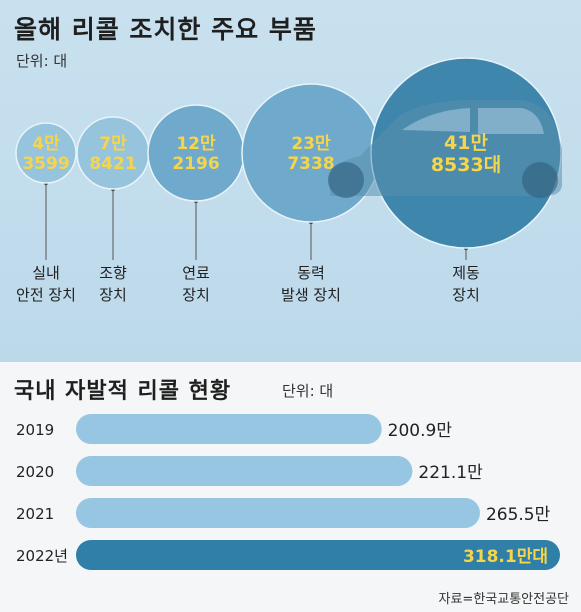 The height and width of the screenshot is (612, 581). Describe the element at coordinates (311, 295) in the screenshot. I see `bubble-label: 발생 장치` at that location.